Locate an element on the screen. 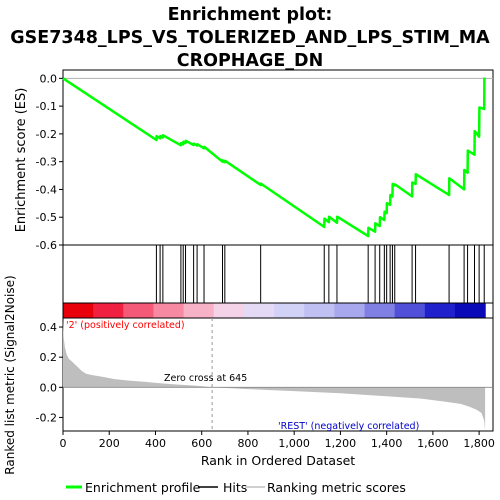 Image resolution: width=500 pixels, height=500 pixels. x-tick-label: 1,200 is located at coordinates (341, 443).